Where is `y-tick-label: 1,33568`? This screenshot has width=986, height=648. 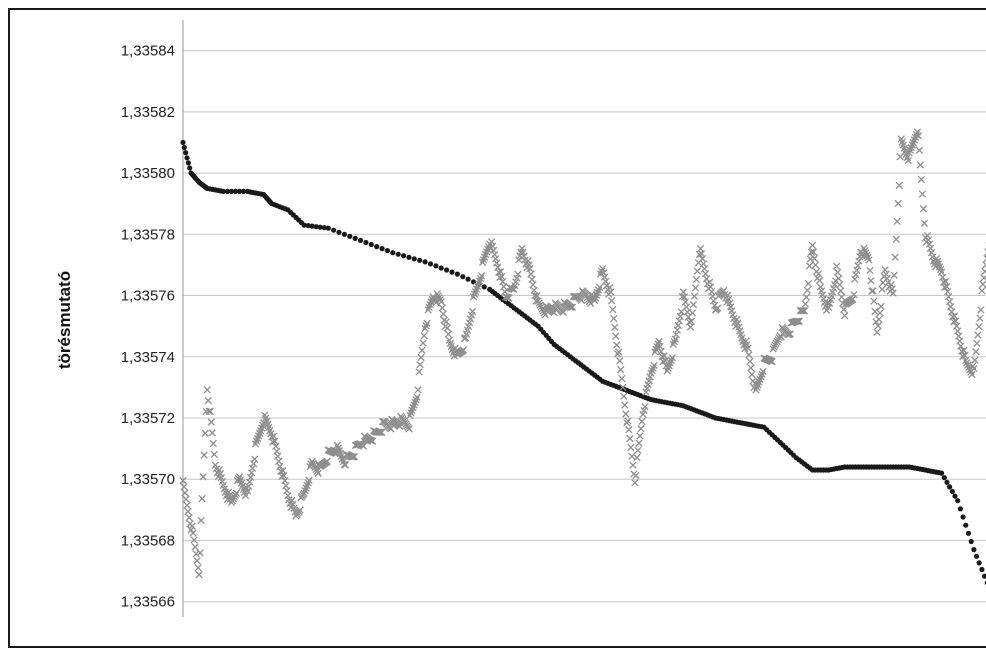 y-tick-label: 1,33568 is located at coordinates (148, 540).